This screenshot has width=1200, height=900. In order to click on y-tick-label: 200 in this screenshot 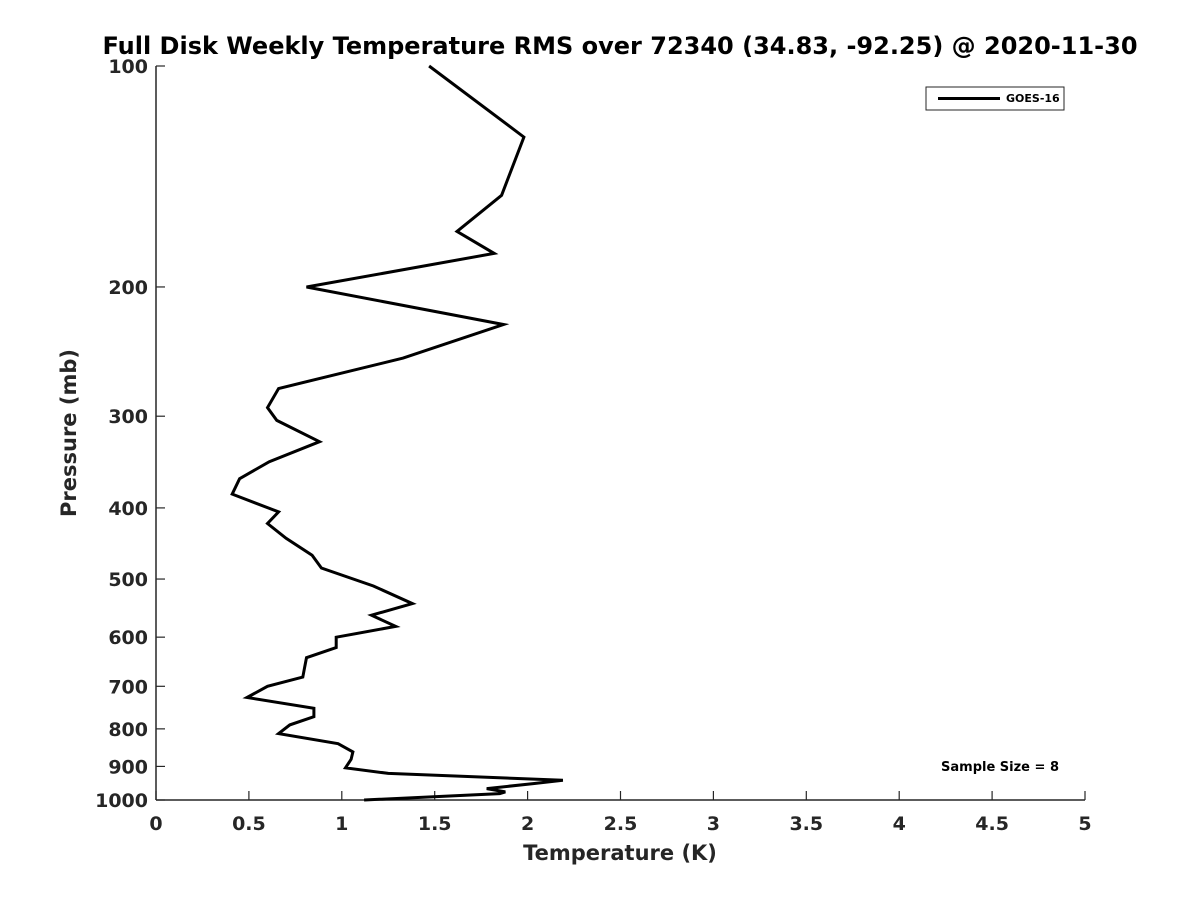, I will do `click(128, 288)`.